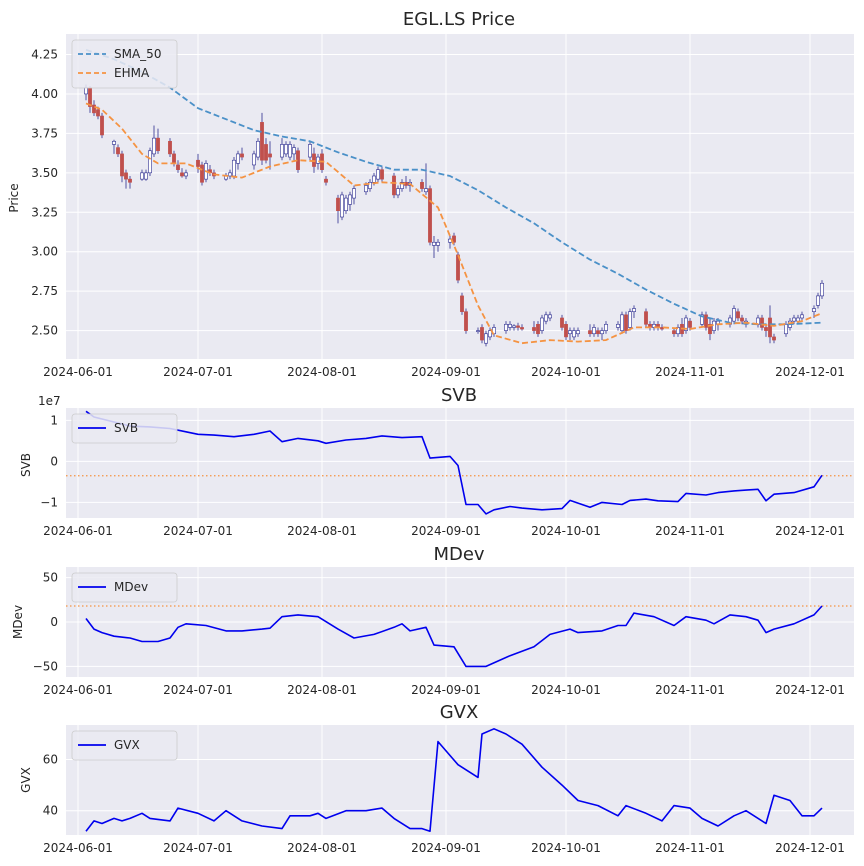  Describe the element at coordinates (44, 94) in the screenshot. I see `y-tick-label: 4.00` at that location.